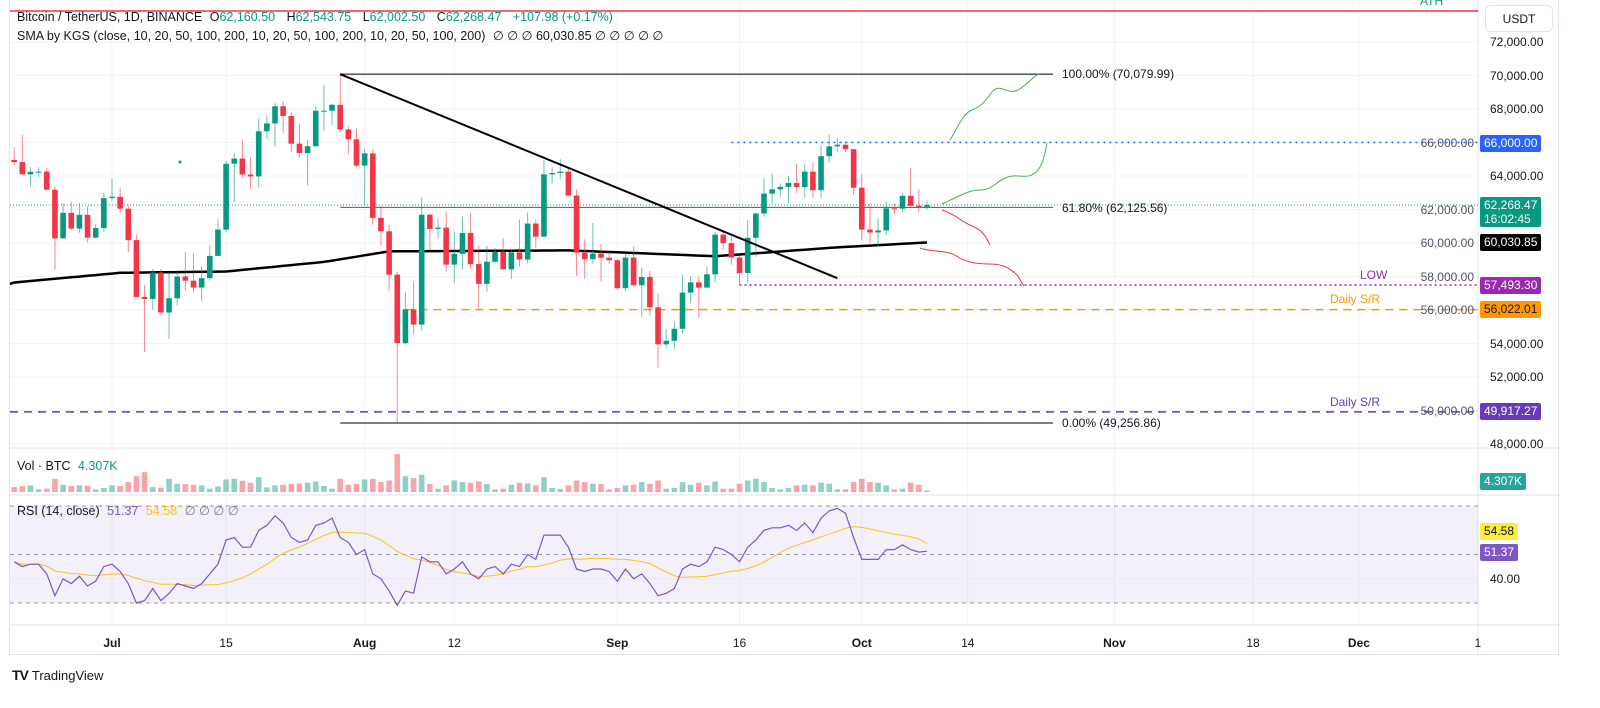  What do you see at coordinates (994, 173) in the screenshot?
I see `bullish-projection-path` at bounding box center [994, 173].